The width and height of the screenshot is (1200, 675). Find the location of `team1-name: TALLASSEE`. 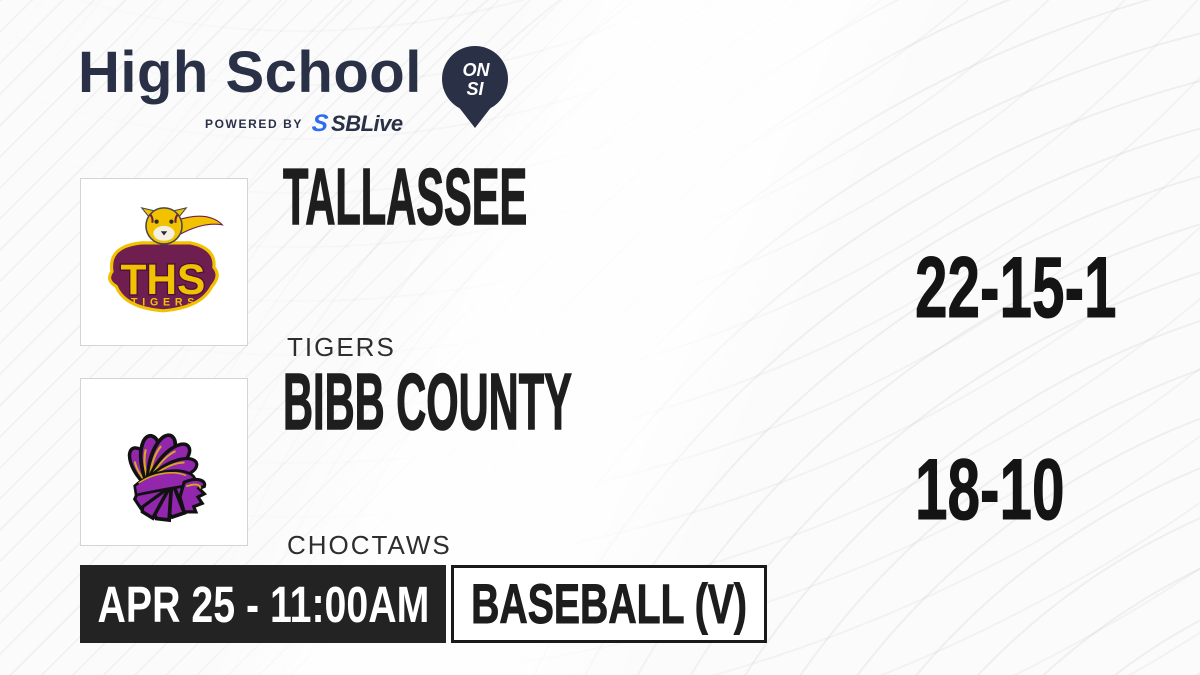

team1-name: TALLASSEE is located at coordinates (405, 196).